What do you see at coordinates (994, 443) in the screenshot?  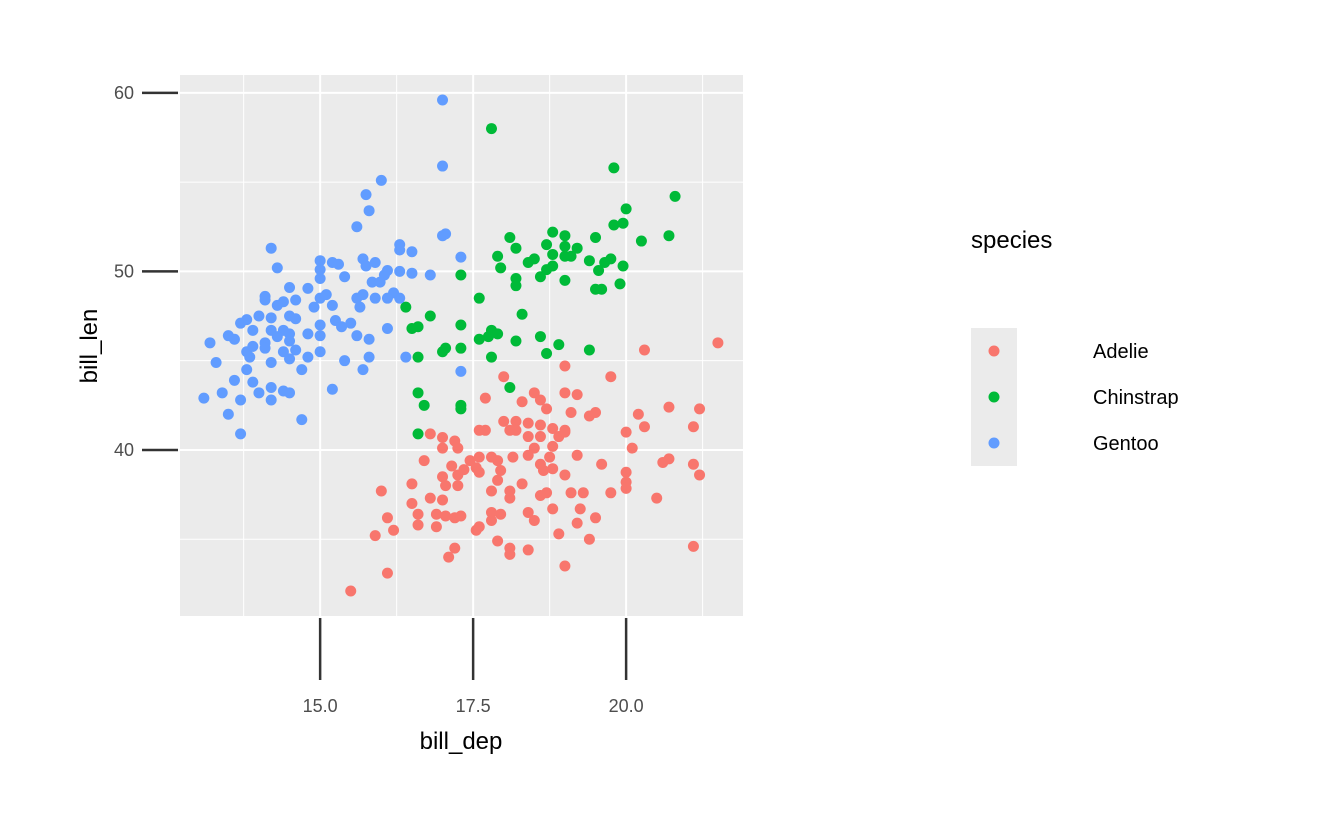 I see `legend-key-gentoo` at bounding box center [994, 443].